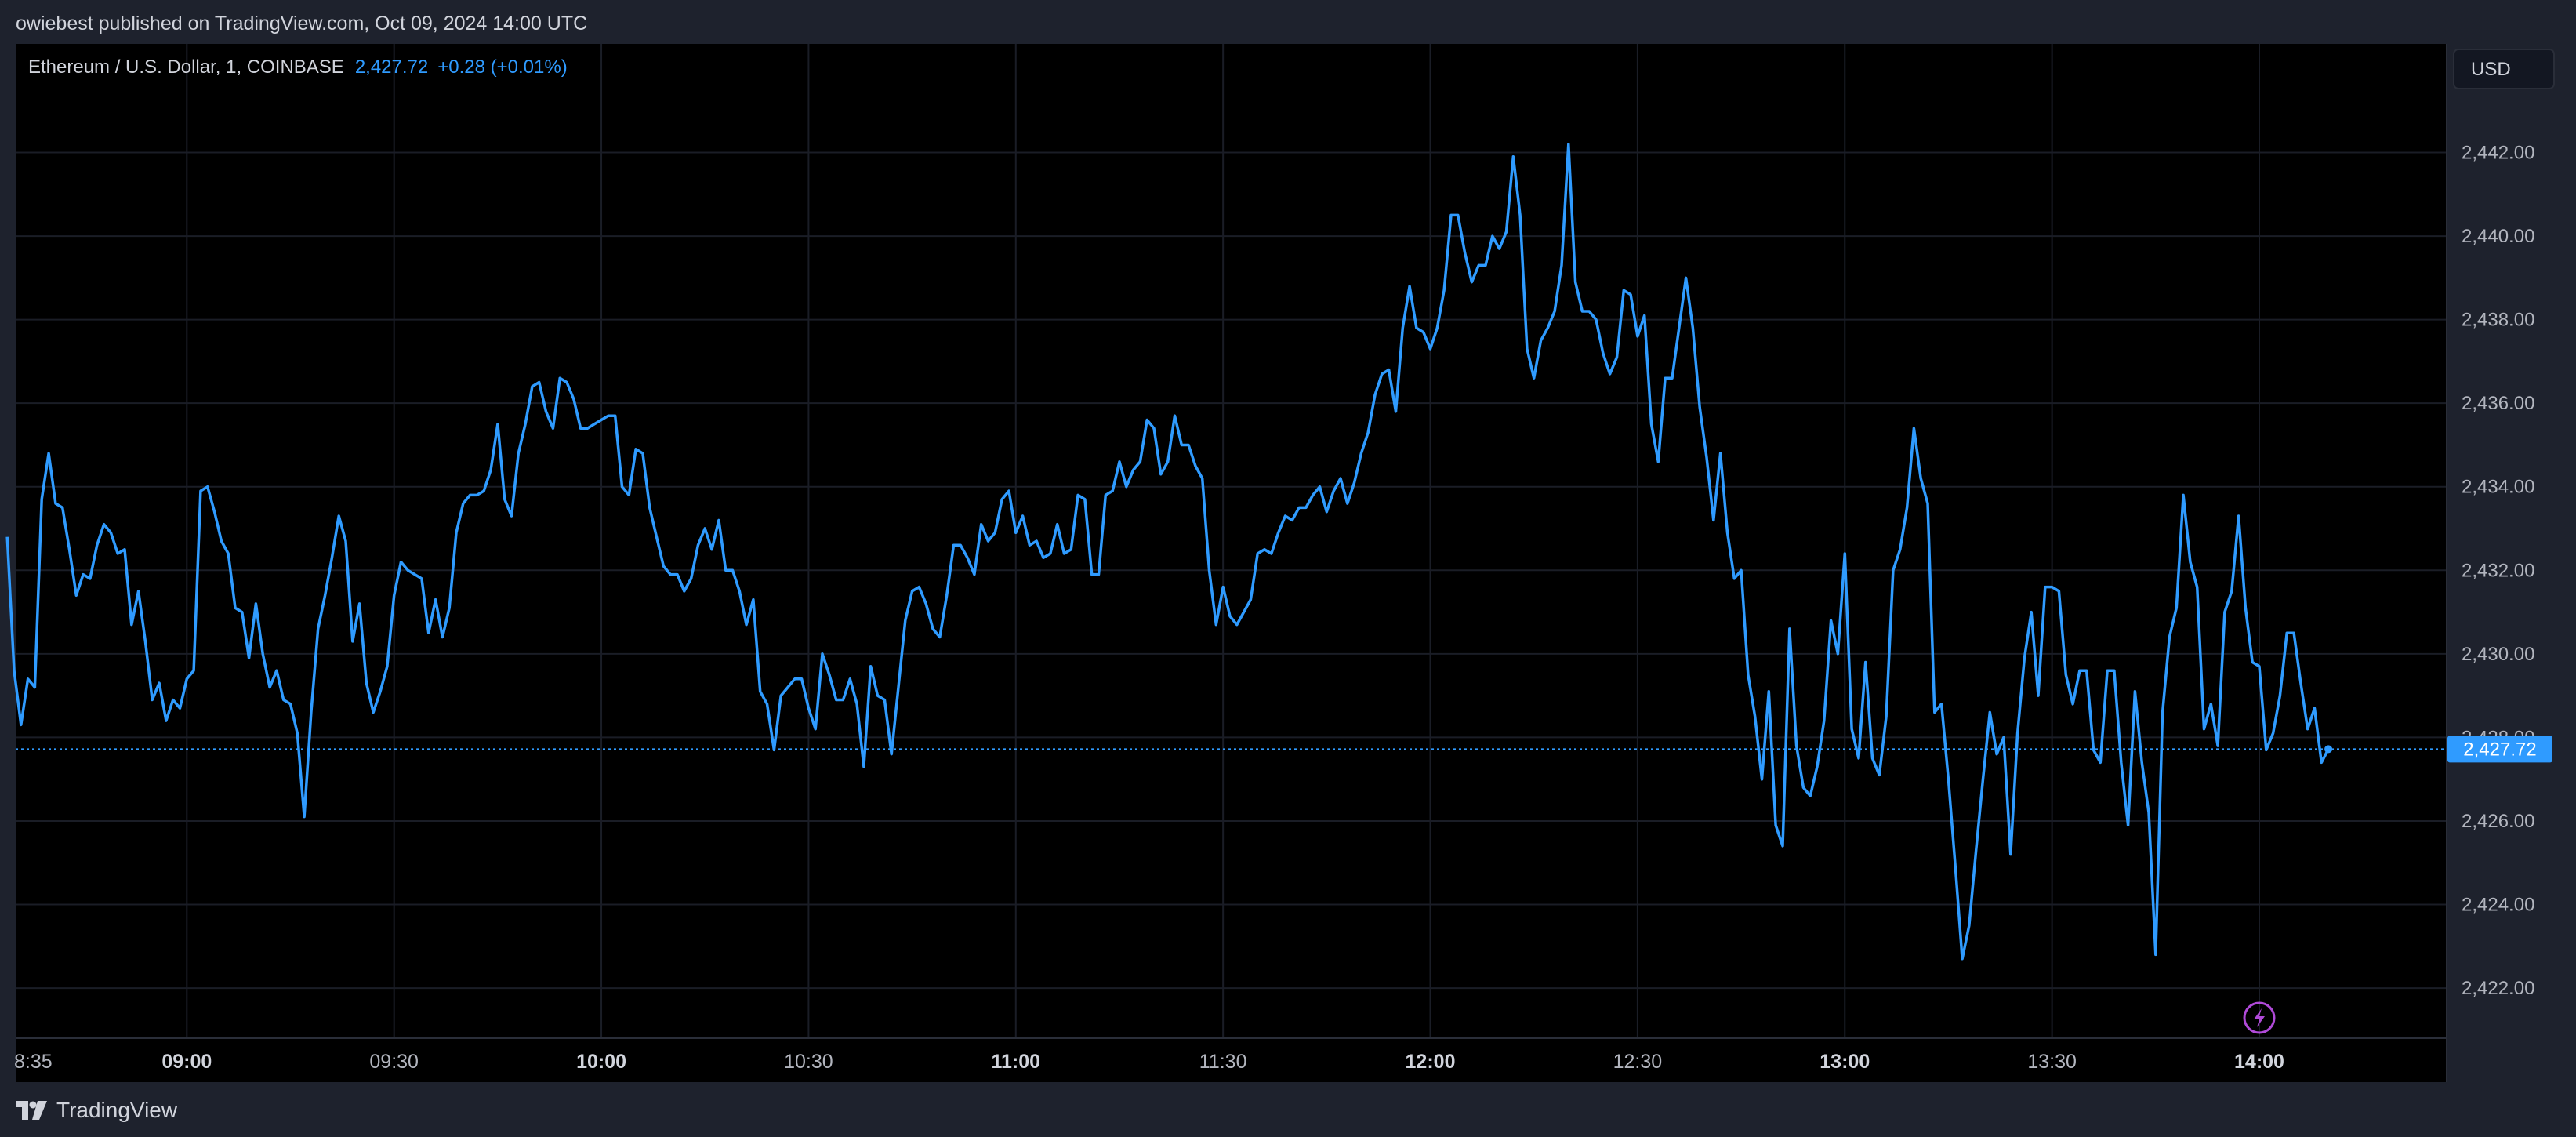 This screenshot has width=2576, height=1137. Describe the element at coordinates (1638, 1062) in the screenshot. I see `x-tick-label: 12:30` at that location.